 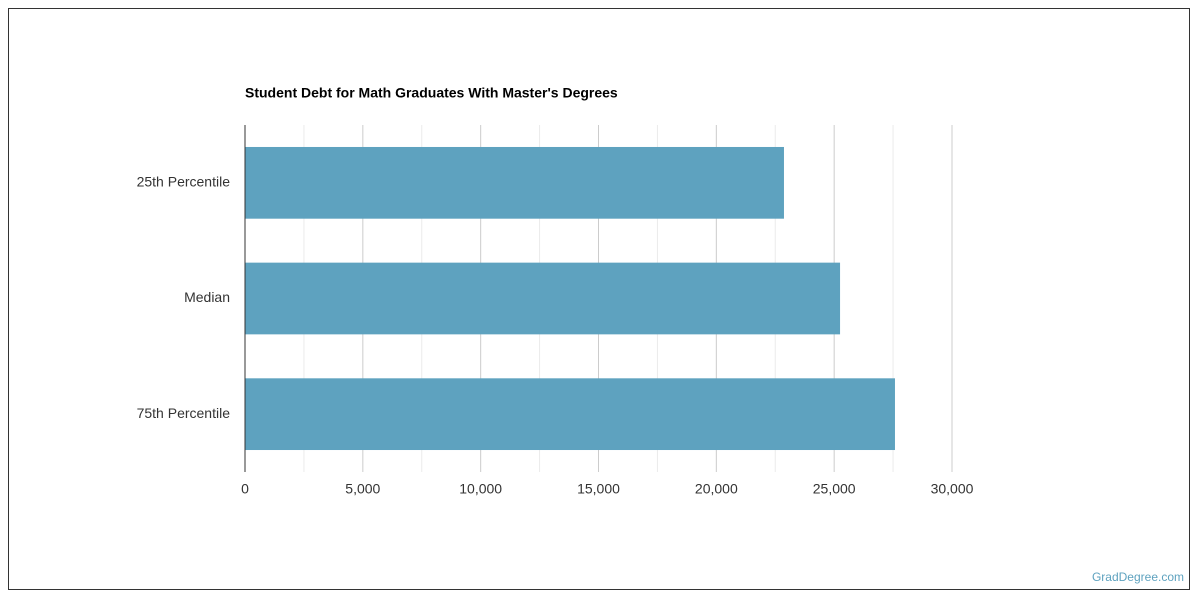 I want to click on x-tick-label: 30,000, so click(x=952, y=489).